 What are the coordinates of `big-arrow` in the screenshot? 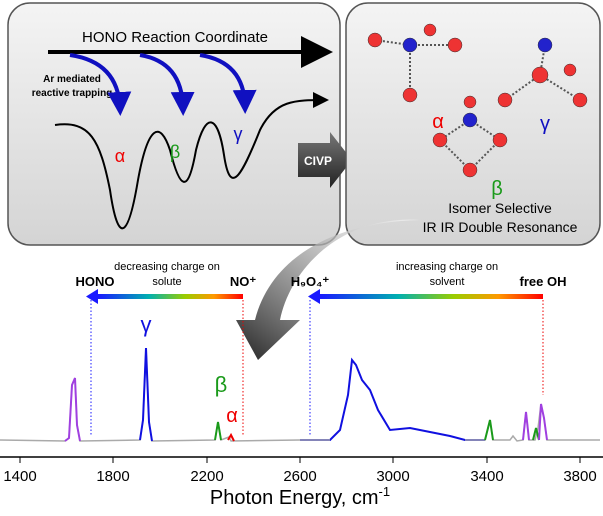 It's located at (328, 289).